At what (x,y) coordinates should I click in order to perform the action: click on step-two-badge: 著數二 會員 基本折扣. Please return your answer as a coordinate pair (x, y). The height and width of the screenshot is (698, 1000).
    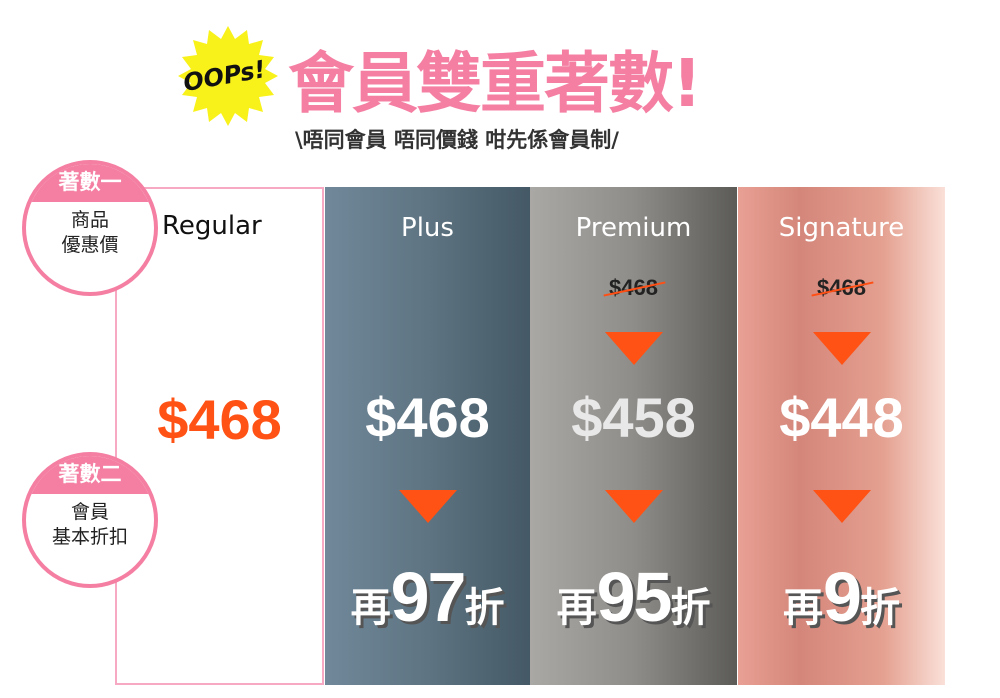
    Looking at the image, I should click on (90, 520).